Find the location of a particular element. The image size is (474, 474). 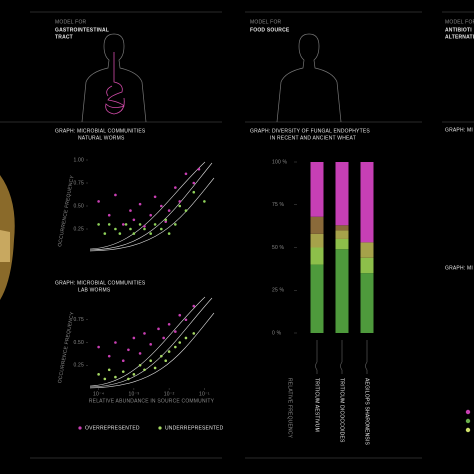

legend-label: UNDERREPRESENTED is located at coordinates (194, 428).